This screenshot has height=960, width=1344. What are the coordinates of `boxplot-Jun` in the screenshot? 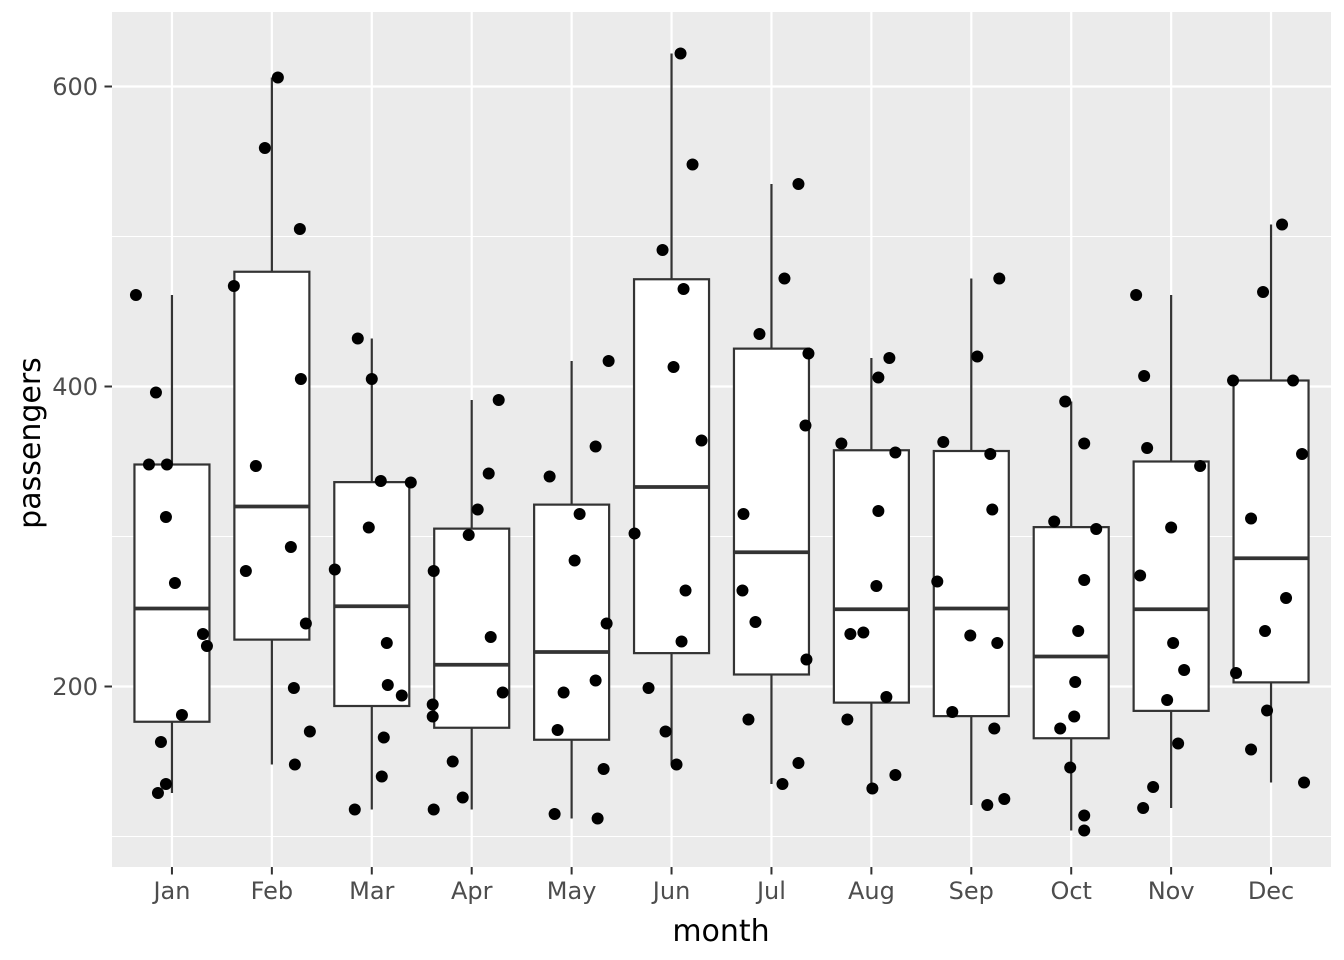 It's located at (671, 409).